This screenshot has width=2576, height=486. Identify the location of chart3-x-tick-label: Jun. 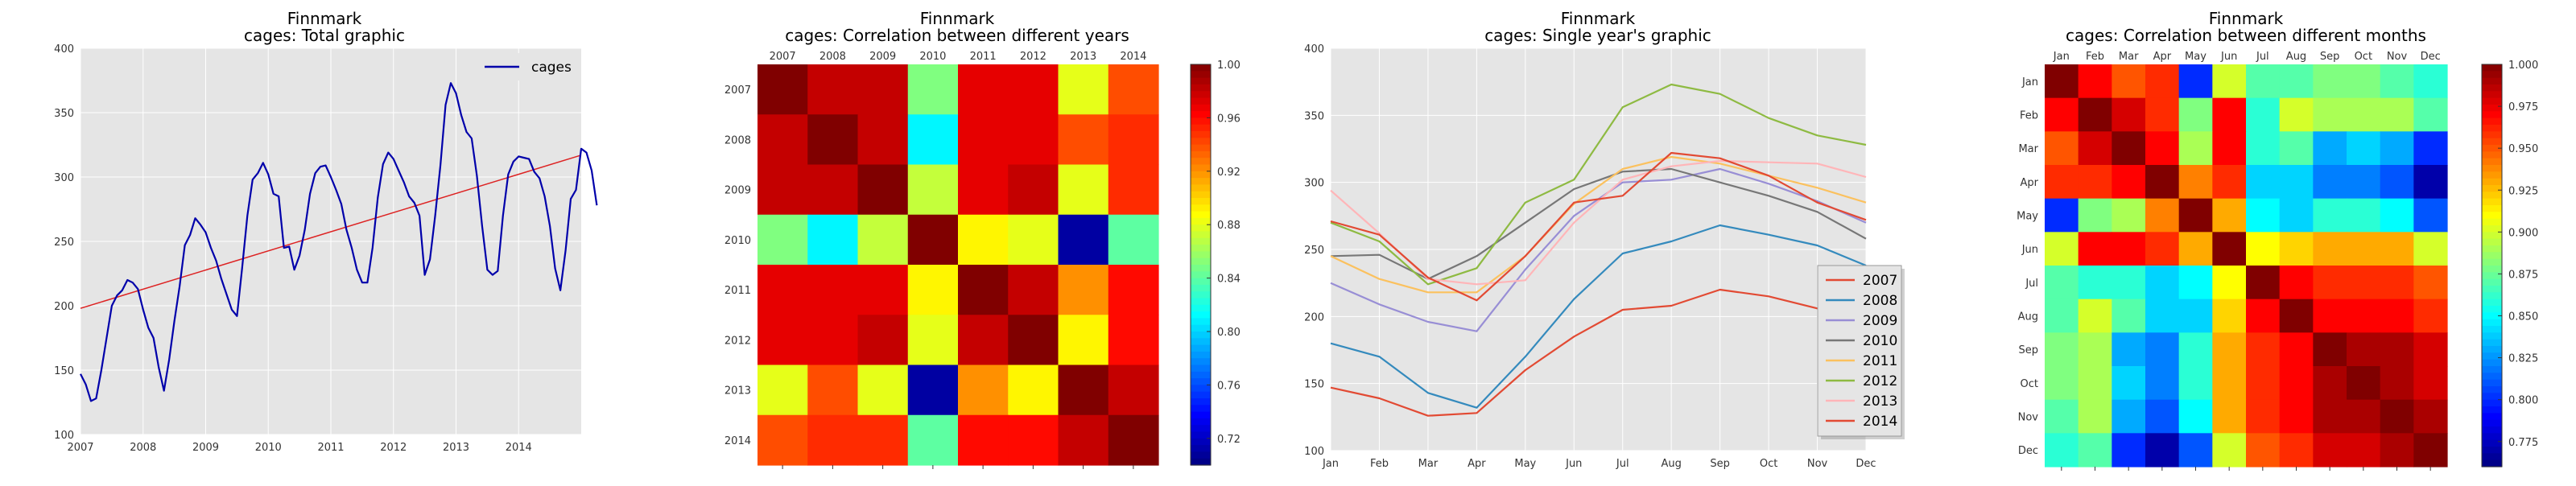
(1573, 464).